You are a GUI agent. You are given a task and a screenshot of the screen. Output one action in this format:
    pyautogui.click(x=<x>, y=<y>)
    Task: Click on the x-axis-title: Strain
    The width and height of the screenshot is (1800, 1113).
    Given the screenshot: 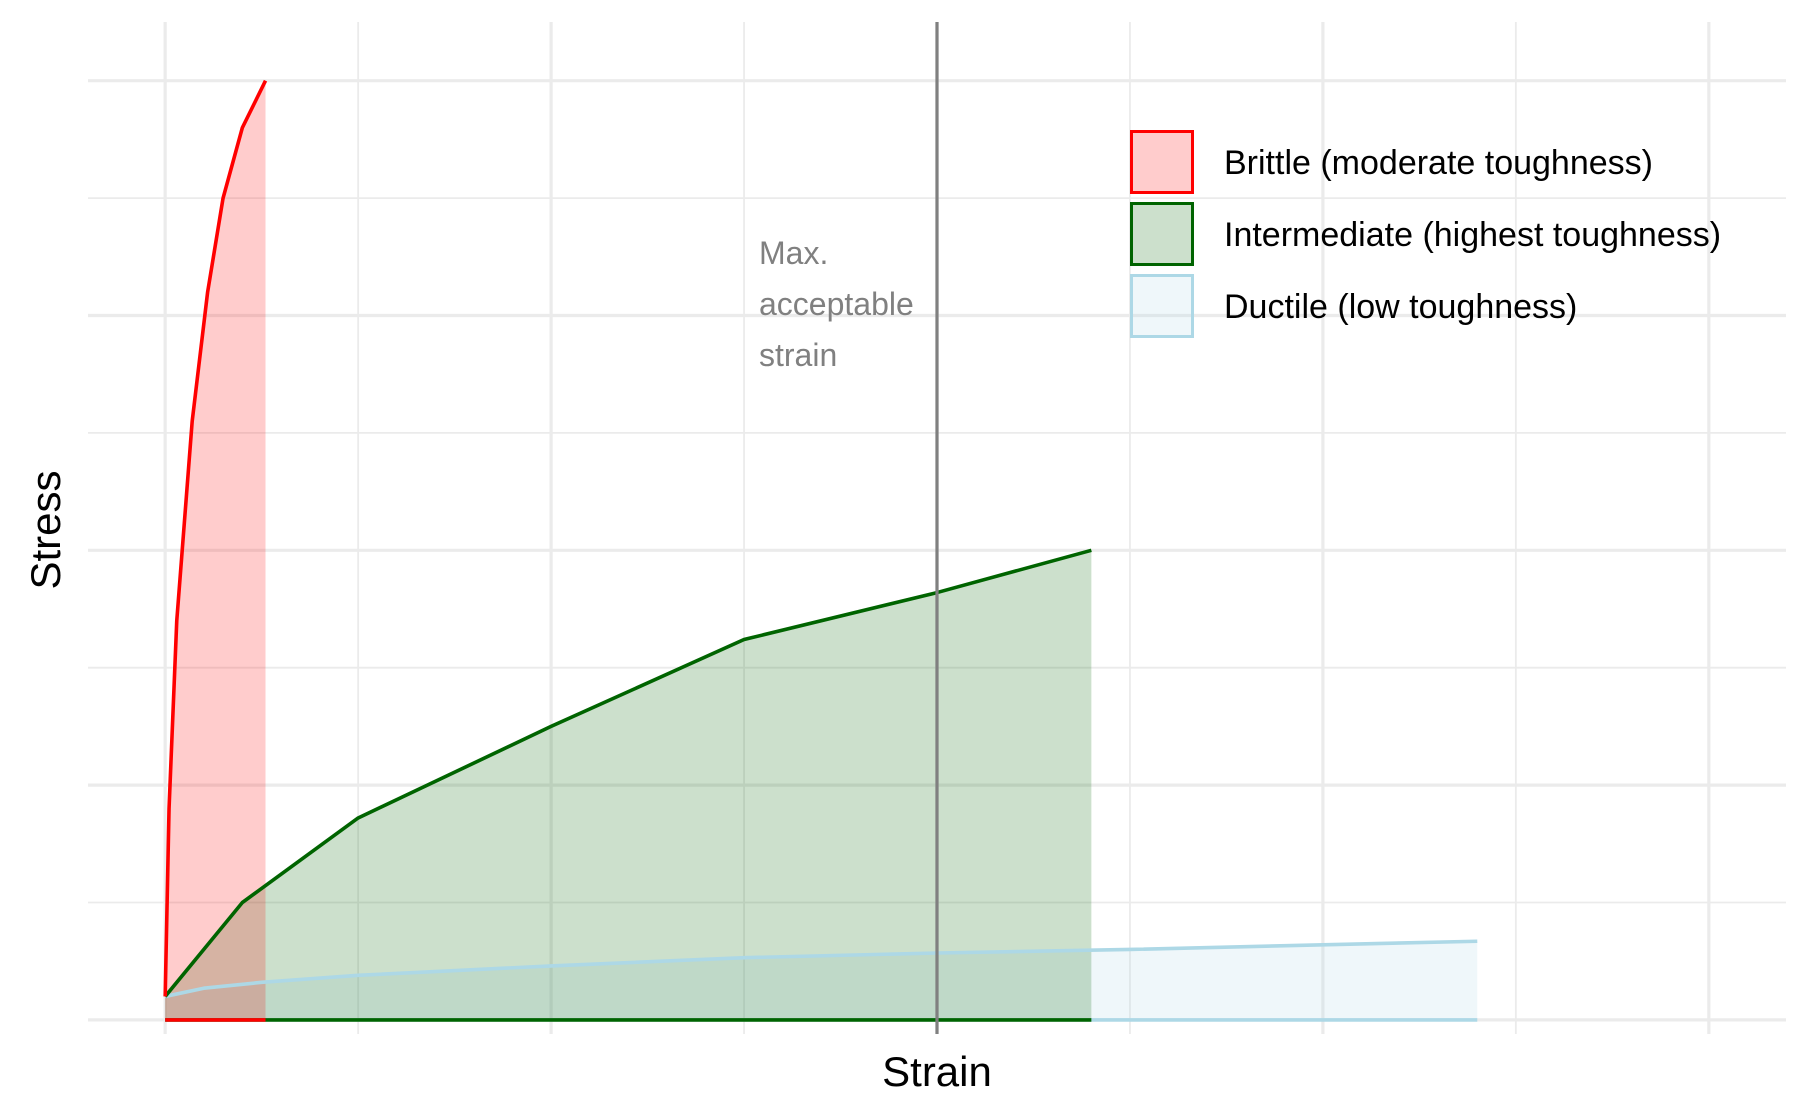 What is the action you would take?
    pyautogui.click(x=937, y=1071)
    